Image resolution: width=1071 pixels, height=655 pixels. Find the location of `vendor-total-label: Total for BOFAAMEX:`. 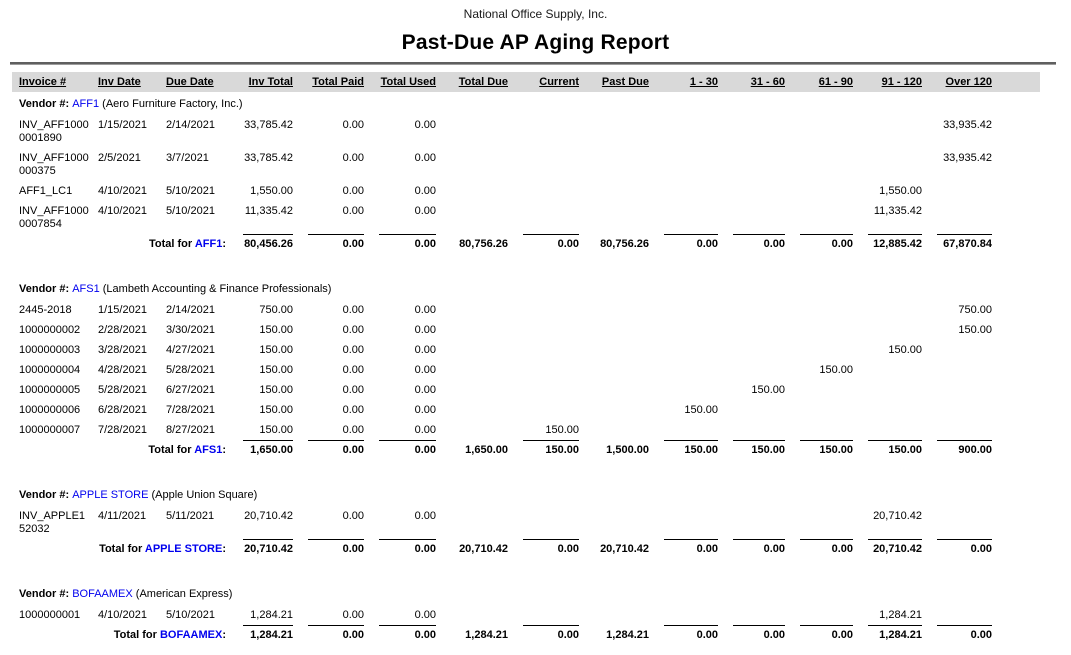

vendor-total-label: Total for BOFAAMEX: is located at coordinates (121, 635).